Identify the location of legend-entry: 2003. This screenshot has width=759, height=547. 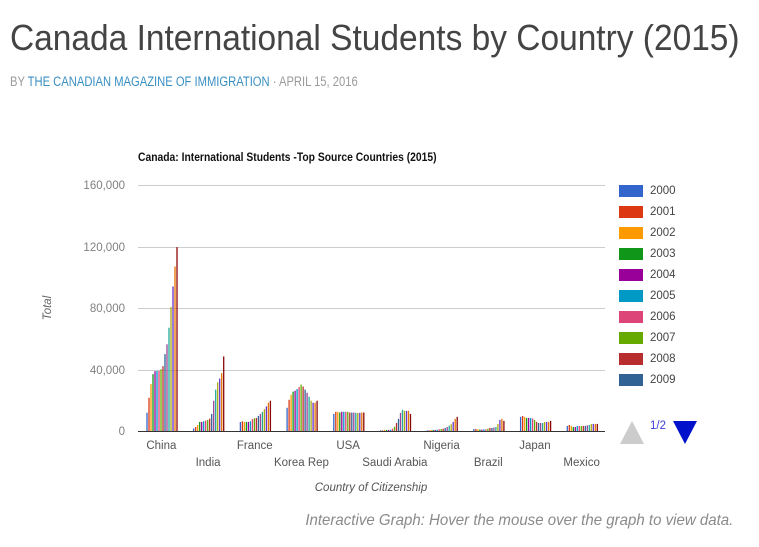
(647, 254).